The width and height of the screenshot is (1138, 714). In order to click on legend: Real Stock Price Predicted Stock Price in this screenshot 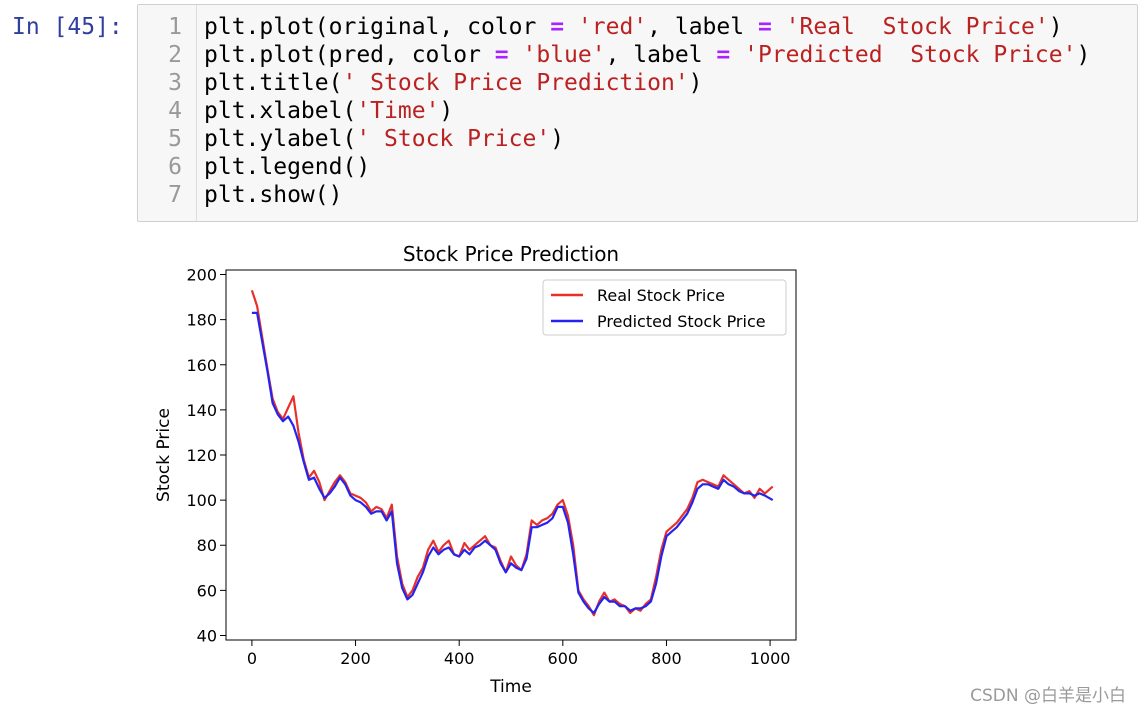, I will do `click(664, 307)`.